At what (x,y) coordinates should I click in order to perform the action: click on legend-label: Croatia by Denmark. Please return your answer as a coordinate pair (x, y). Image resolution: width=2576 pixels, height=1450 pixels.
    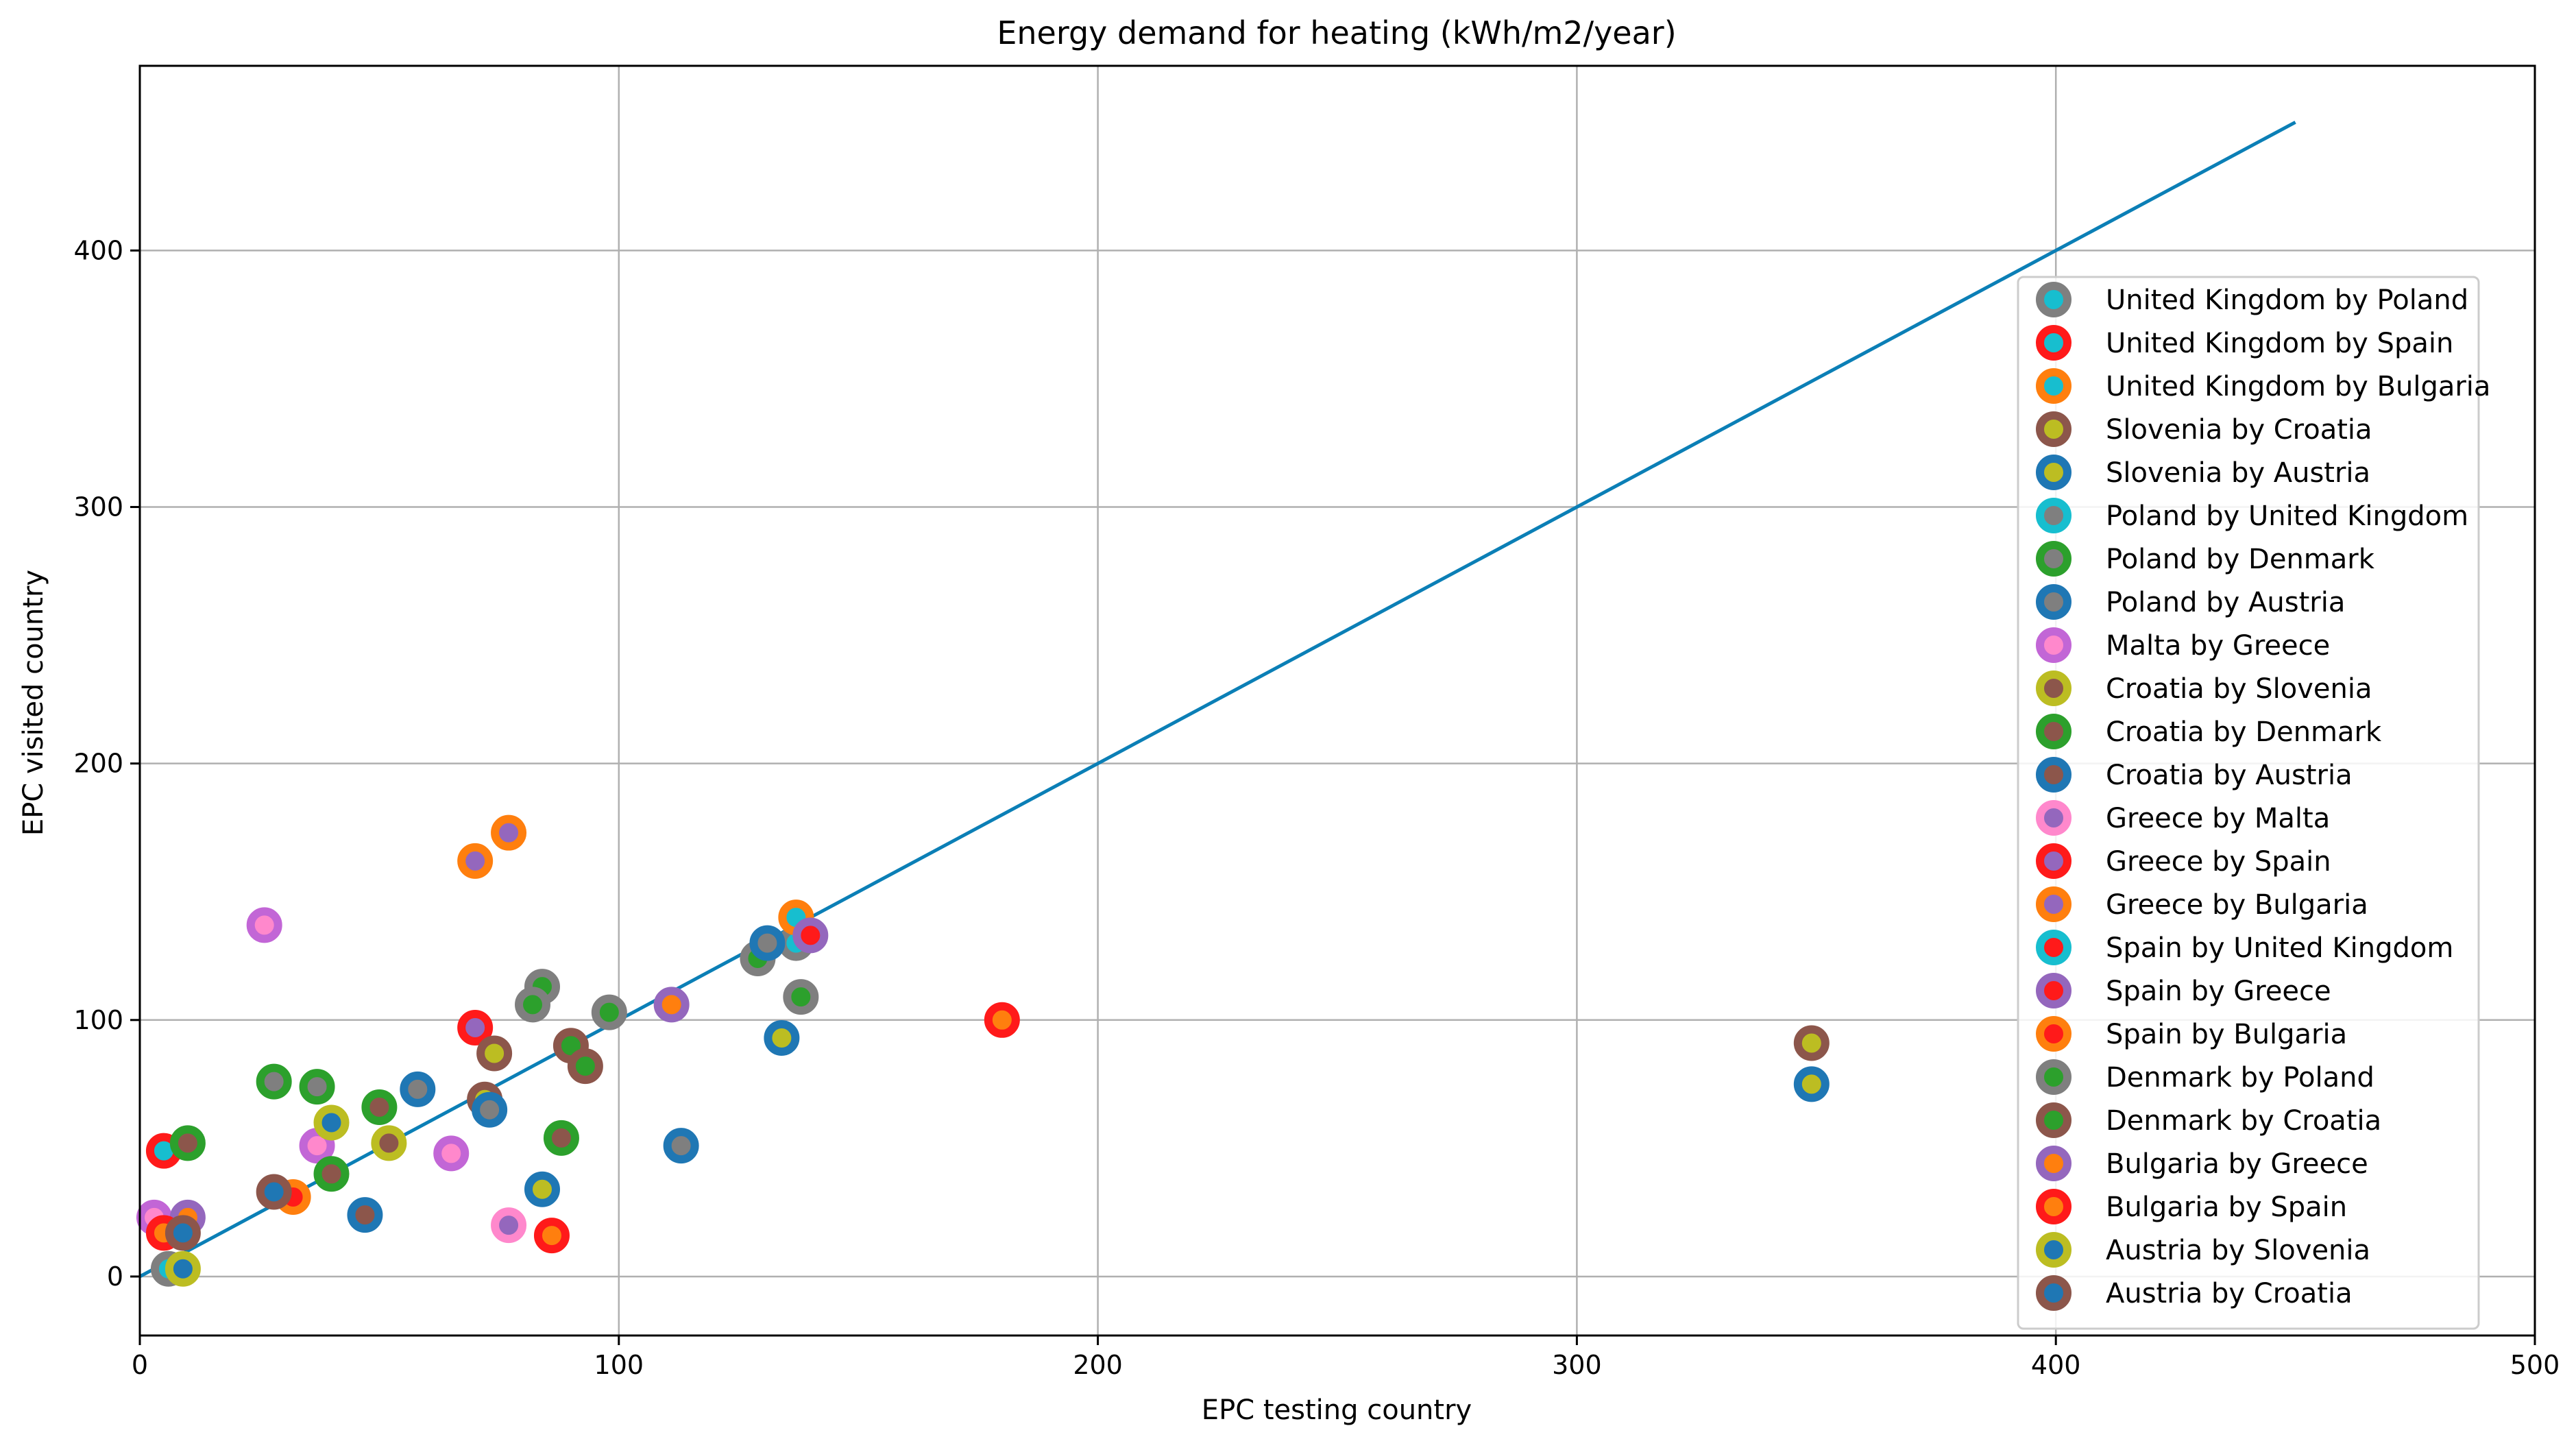
    Looking at the image, I should click on (2244, 732).